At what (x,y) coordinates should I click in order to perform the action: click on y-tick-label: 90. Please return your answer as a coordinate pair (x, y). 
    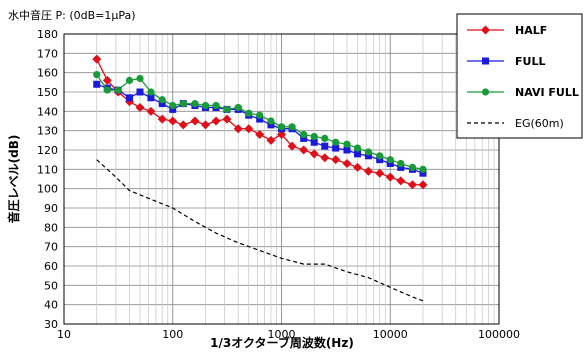
    Looking at the image, I should click on (51, 208).